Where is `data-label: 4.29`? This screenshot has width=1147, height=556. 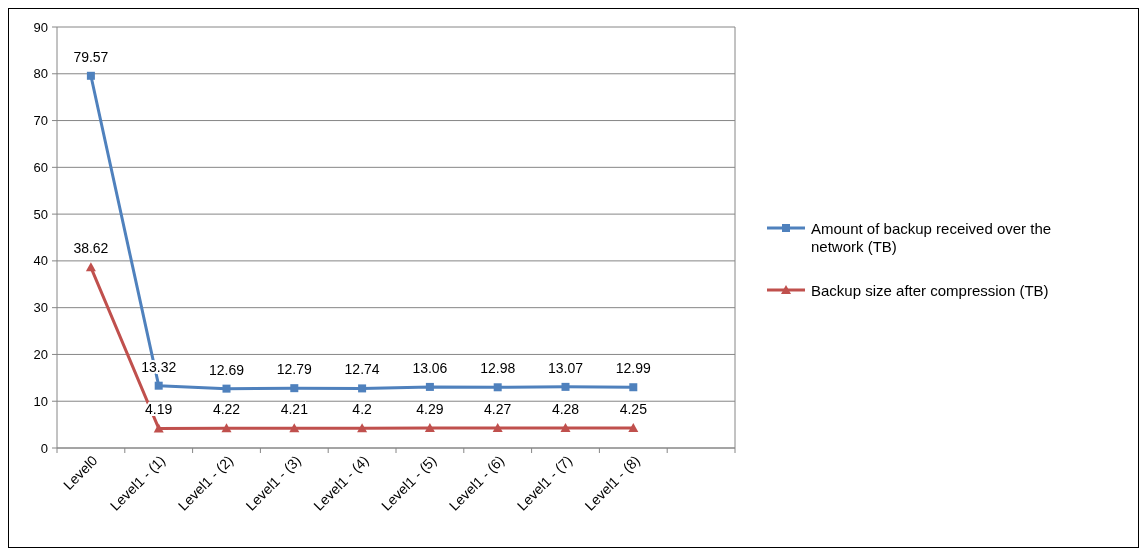 data-label: 4.29 is located at coordinates (430, 408).